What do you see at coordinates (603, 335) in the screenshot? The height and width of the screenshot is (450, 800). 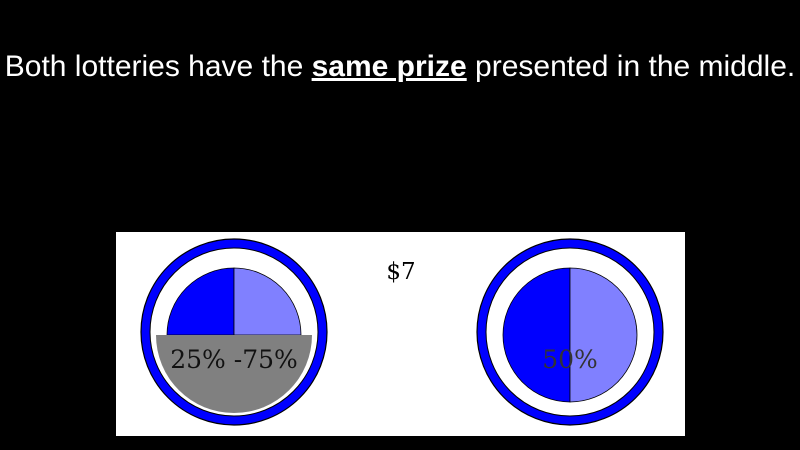 I see `right-lottery-light-half` at bounding box center [603, 335].